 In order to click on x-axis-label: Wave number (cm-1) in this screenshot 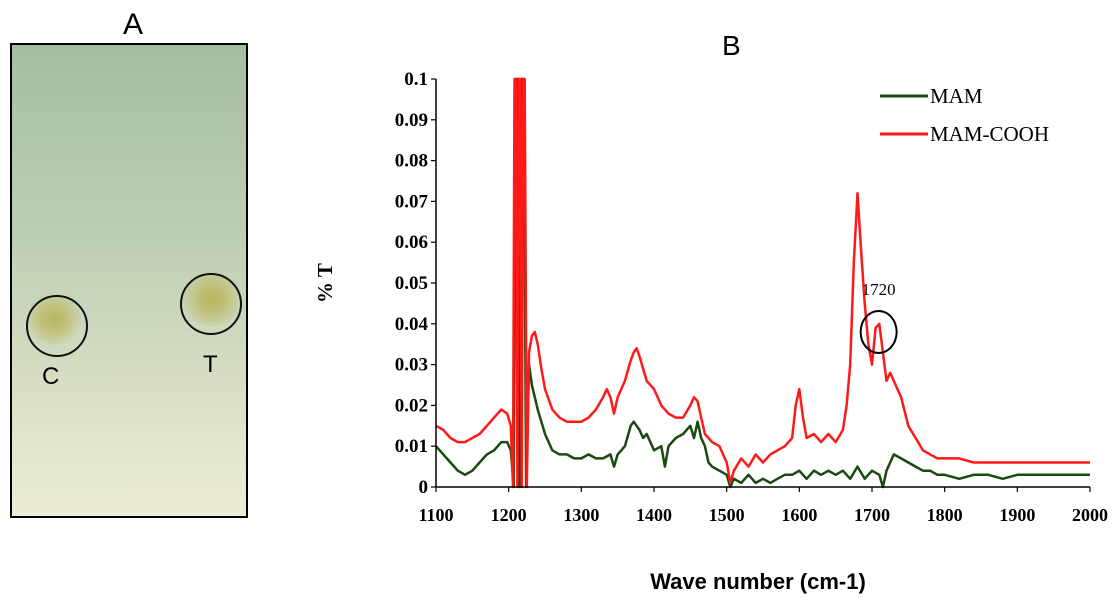, I will do `click(758, 581)`.